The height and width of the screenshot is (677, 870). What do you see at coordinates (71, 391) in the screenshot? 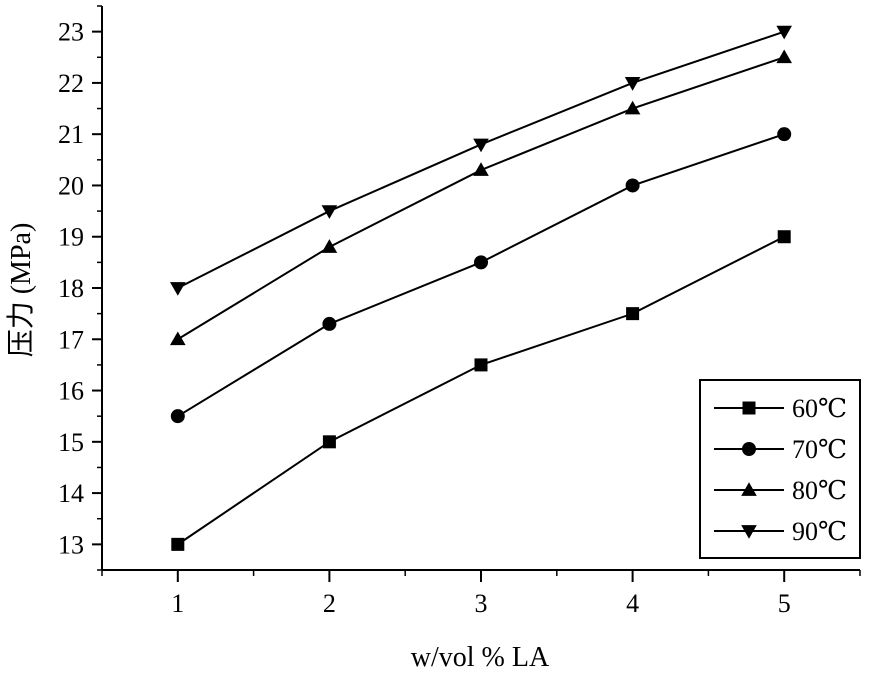
I see `y-tick-label: 16` at bounding box center [71, 391].